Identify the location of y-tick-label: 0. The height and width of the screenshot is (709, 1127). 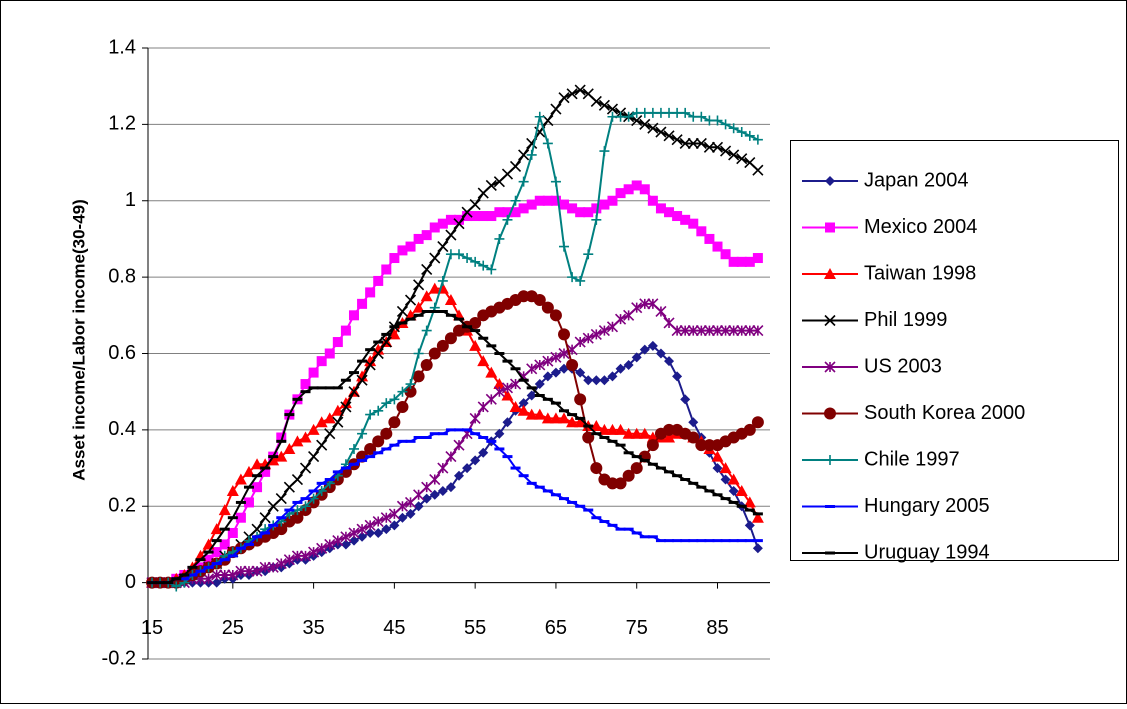
(130, 582).